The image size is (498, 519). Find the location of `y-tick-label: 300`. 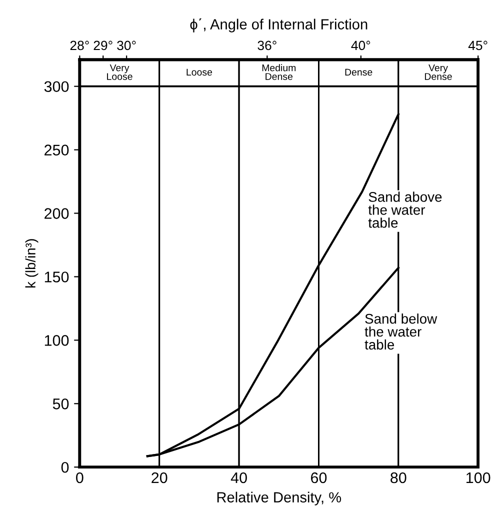

y-tick-label: 300 is located at coordinates (56, 86).